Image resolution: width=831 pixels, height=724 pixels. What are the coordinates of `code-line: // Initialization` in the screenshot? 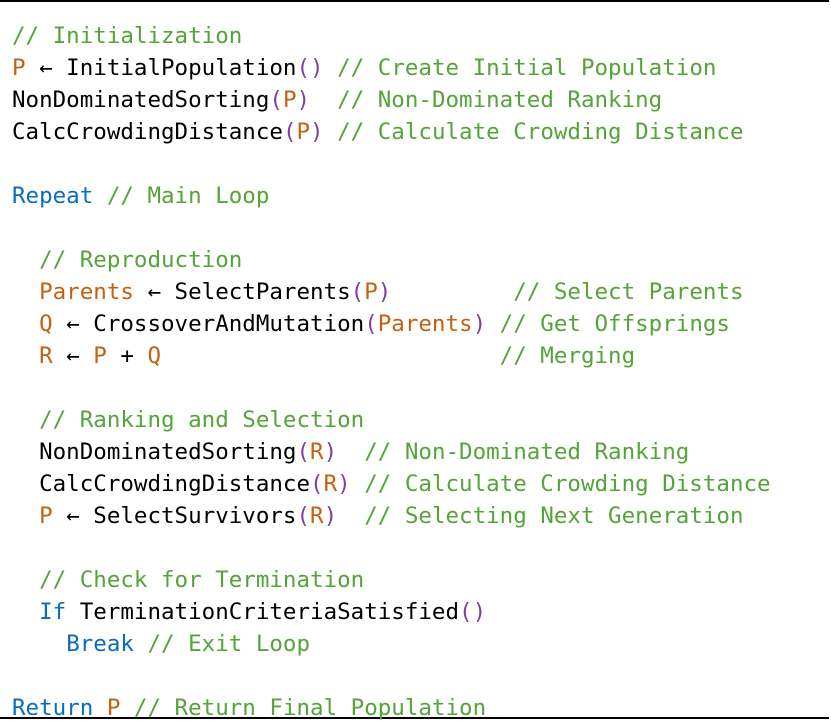 It's located at (127, 36).